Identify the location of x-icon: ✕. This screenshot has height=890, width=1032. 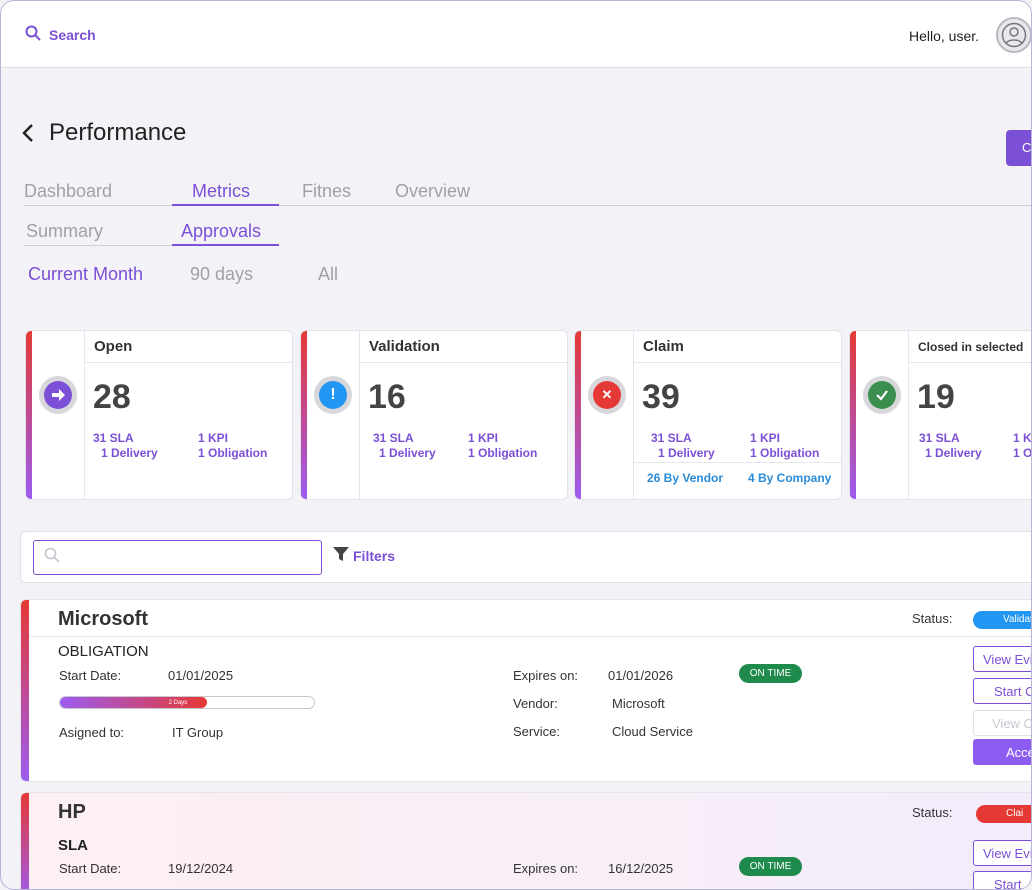
(607, 395).